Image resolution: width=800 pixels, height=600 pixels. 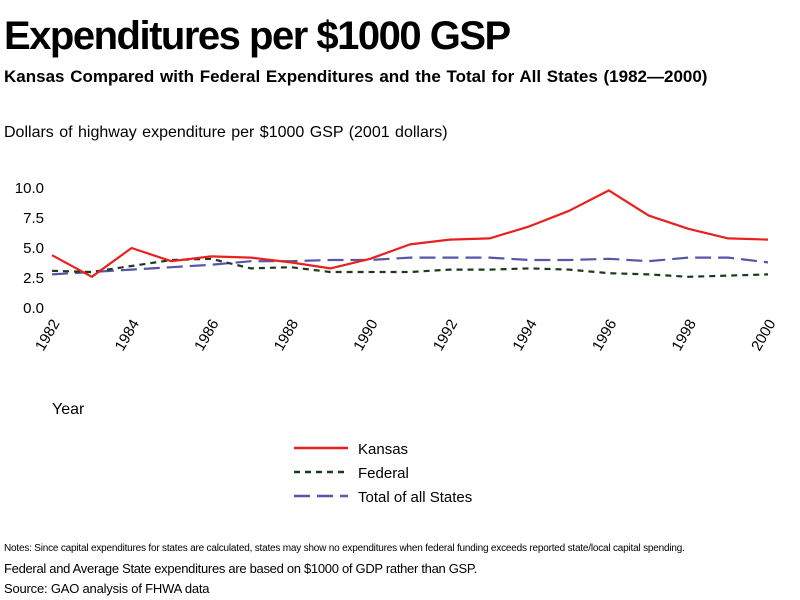 What do you see at coordinates (47, 335) in the screenshot?
I see `x-tick-label: 1982` at bounding box center [47, 335].